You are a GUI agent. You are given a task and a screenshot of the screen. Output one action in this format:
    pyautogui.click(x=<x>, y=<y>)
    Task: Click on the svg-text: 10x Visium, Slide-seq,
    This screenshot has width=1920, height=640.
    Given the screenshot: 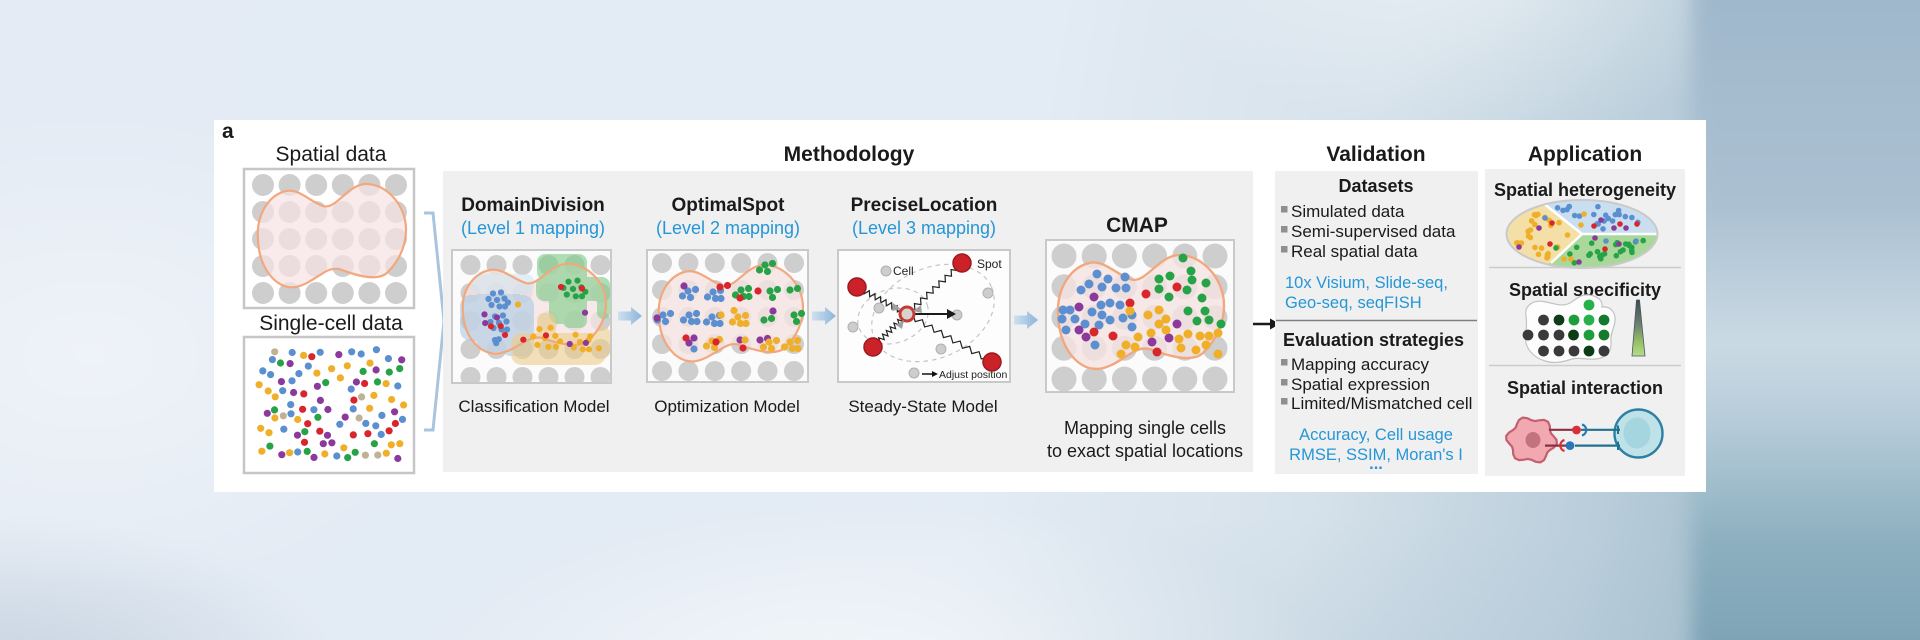 What is the action you would take?
    pyautogui.click(x=1366, y=283)
    